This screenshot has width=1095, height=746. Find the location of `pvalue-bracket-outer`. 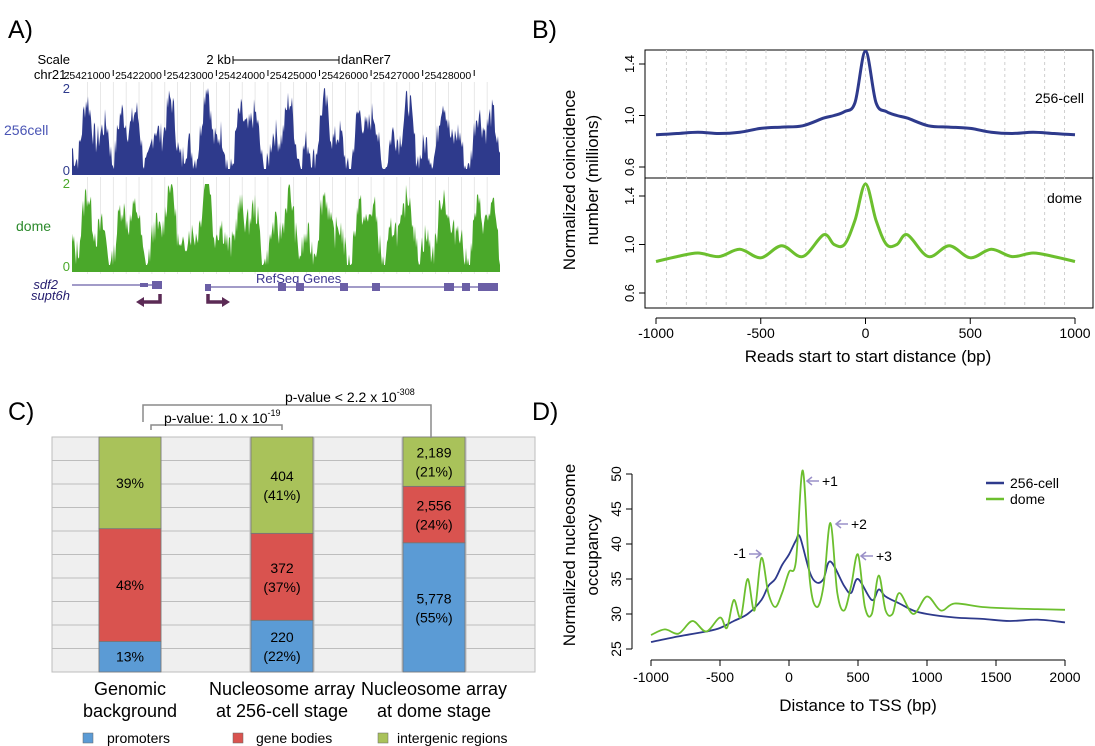

pvalue-bracket-outer is located at coordinates (287, 421).